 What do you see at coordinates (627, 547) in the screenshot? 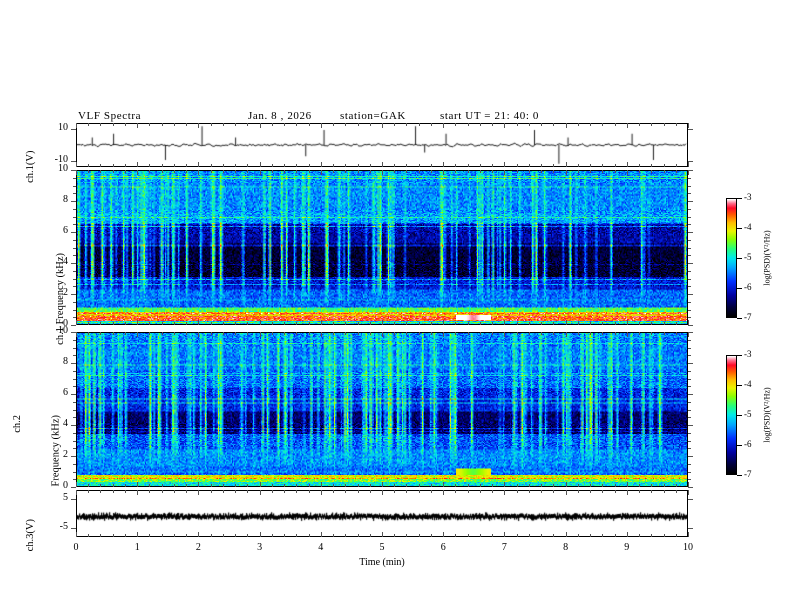
I see `xtick-label-9: 9` at bounding box center [627, 547].